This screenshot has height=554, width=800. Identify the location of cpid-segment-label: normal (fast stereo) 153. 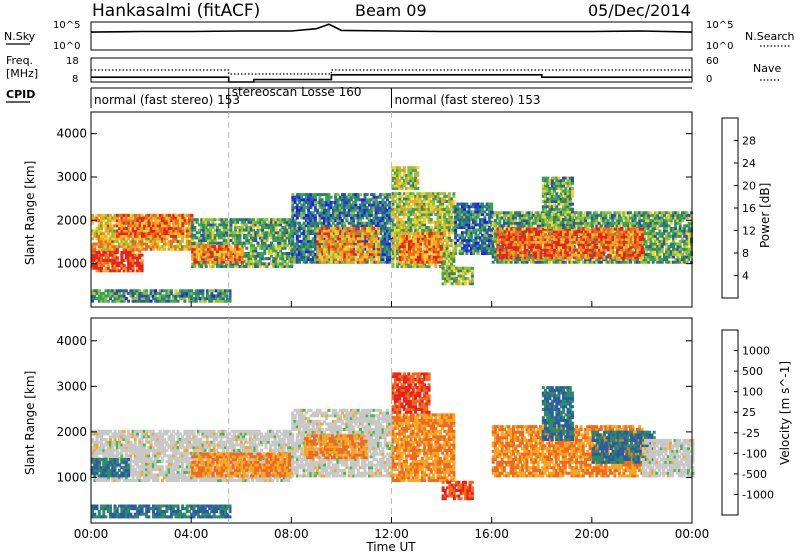
(468, 100).